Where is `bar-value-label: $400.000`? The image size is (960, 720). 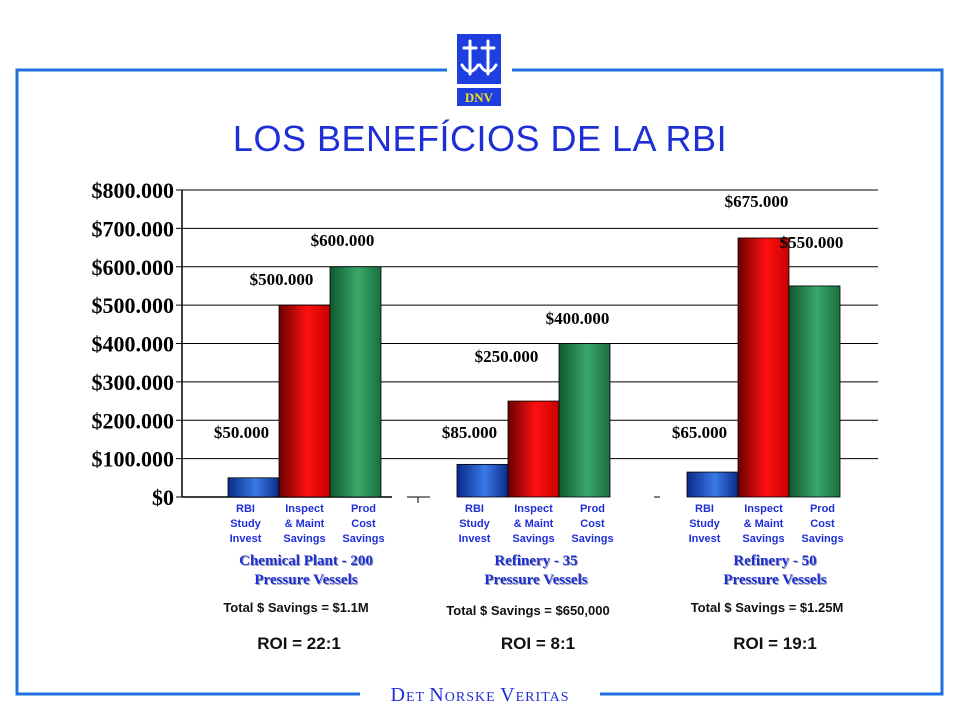
bar-value-label: $400.000 is located at coordinates (578, 318).